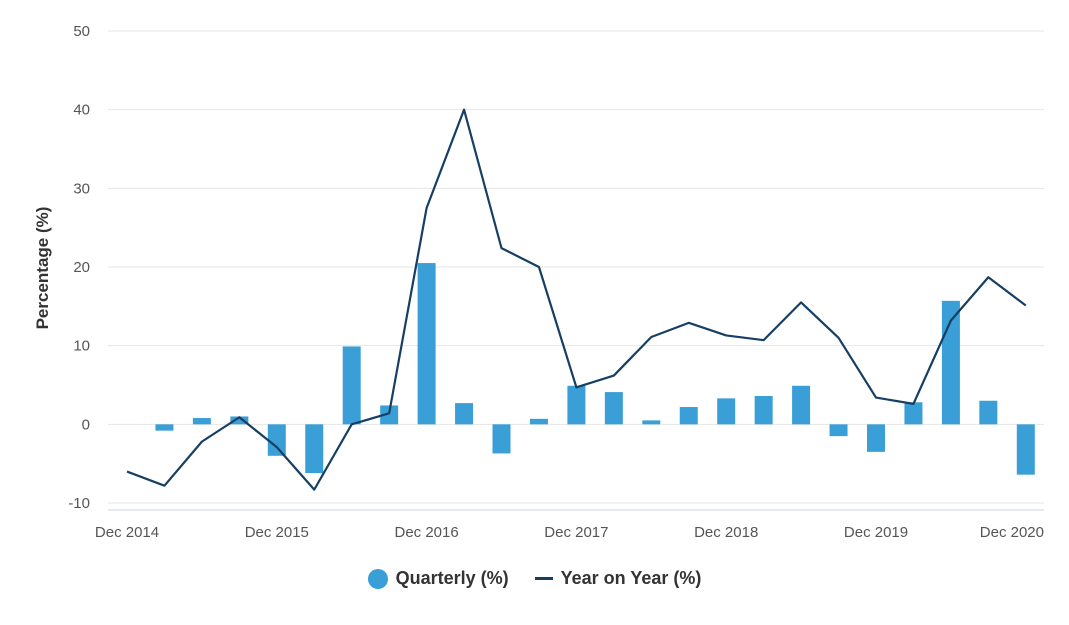  Describe the element at coordinates (81, 267) in the screenshot. I see `y-tick-label: 20` at that location.